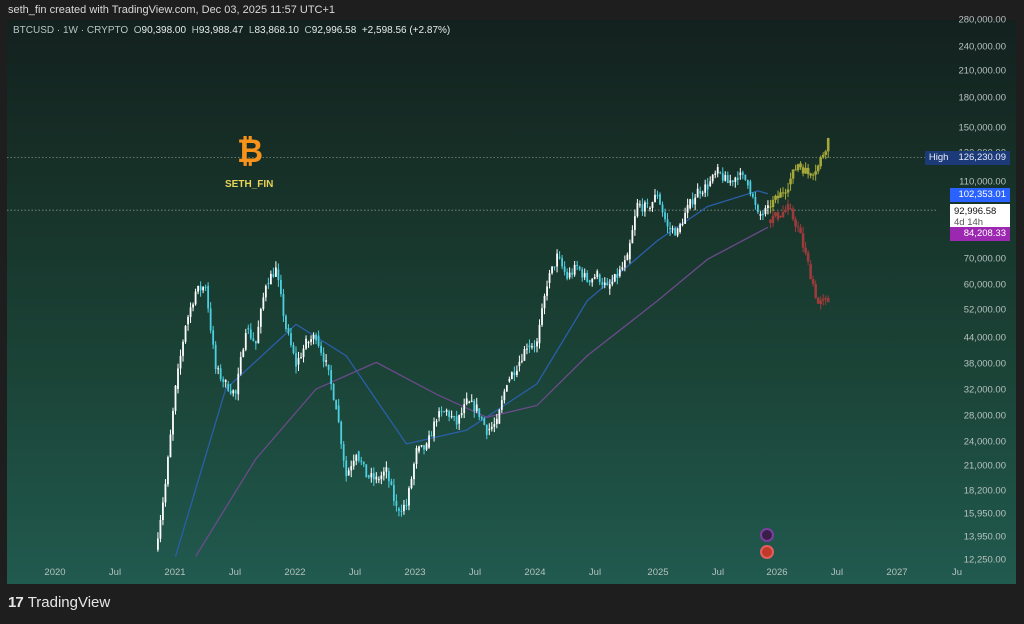 This screenshot has width=1024, height=624. I want to click on price-axis-label: 38,000.00, so click(984, 364).